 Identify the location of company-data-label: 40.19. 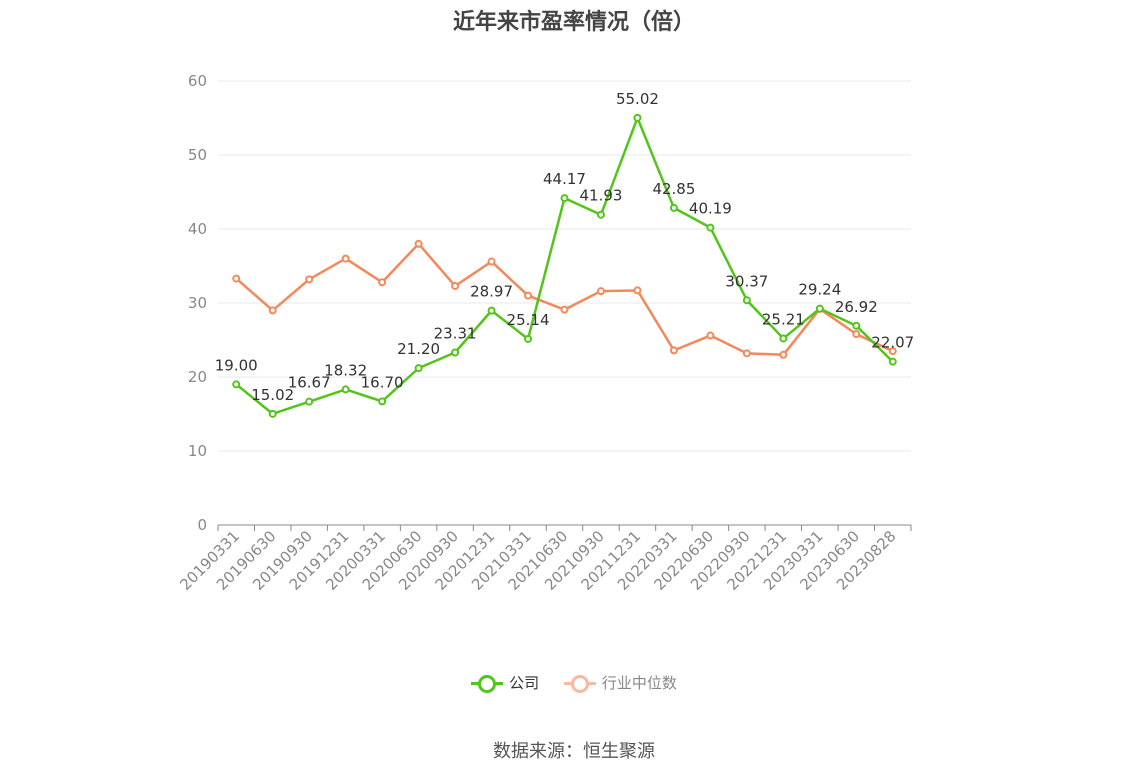
(710, 209).